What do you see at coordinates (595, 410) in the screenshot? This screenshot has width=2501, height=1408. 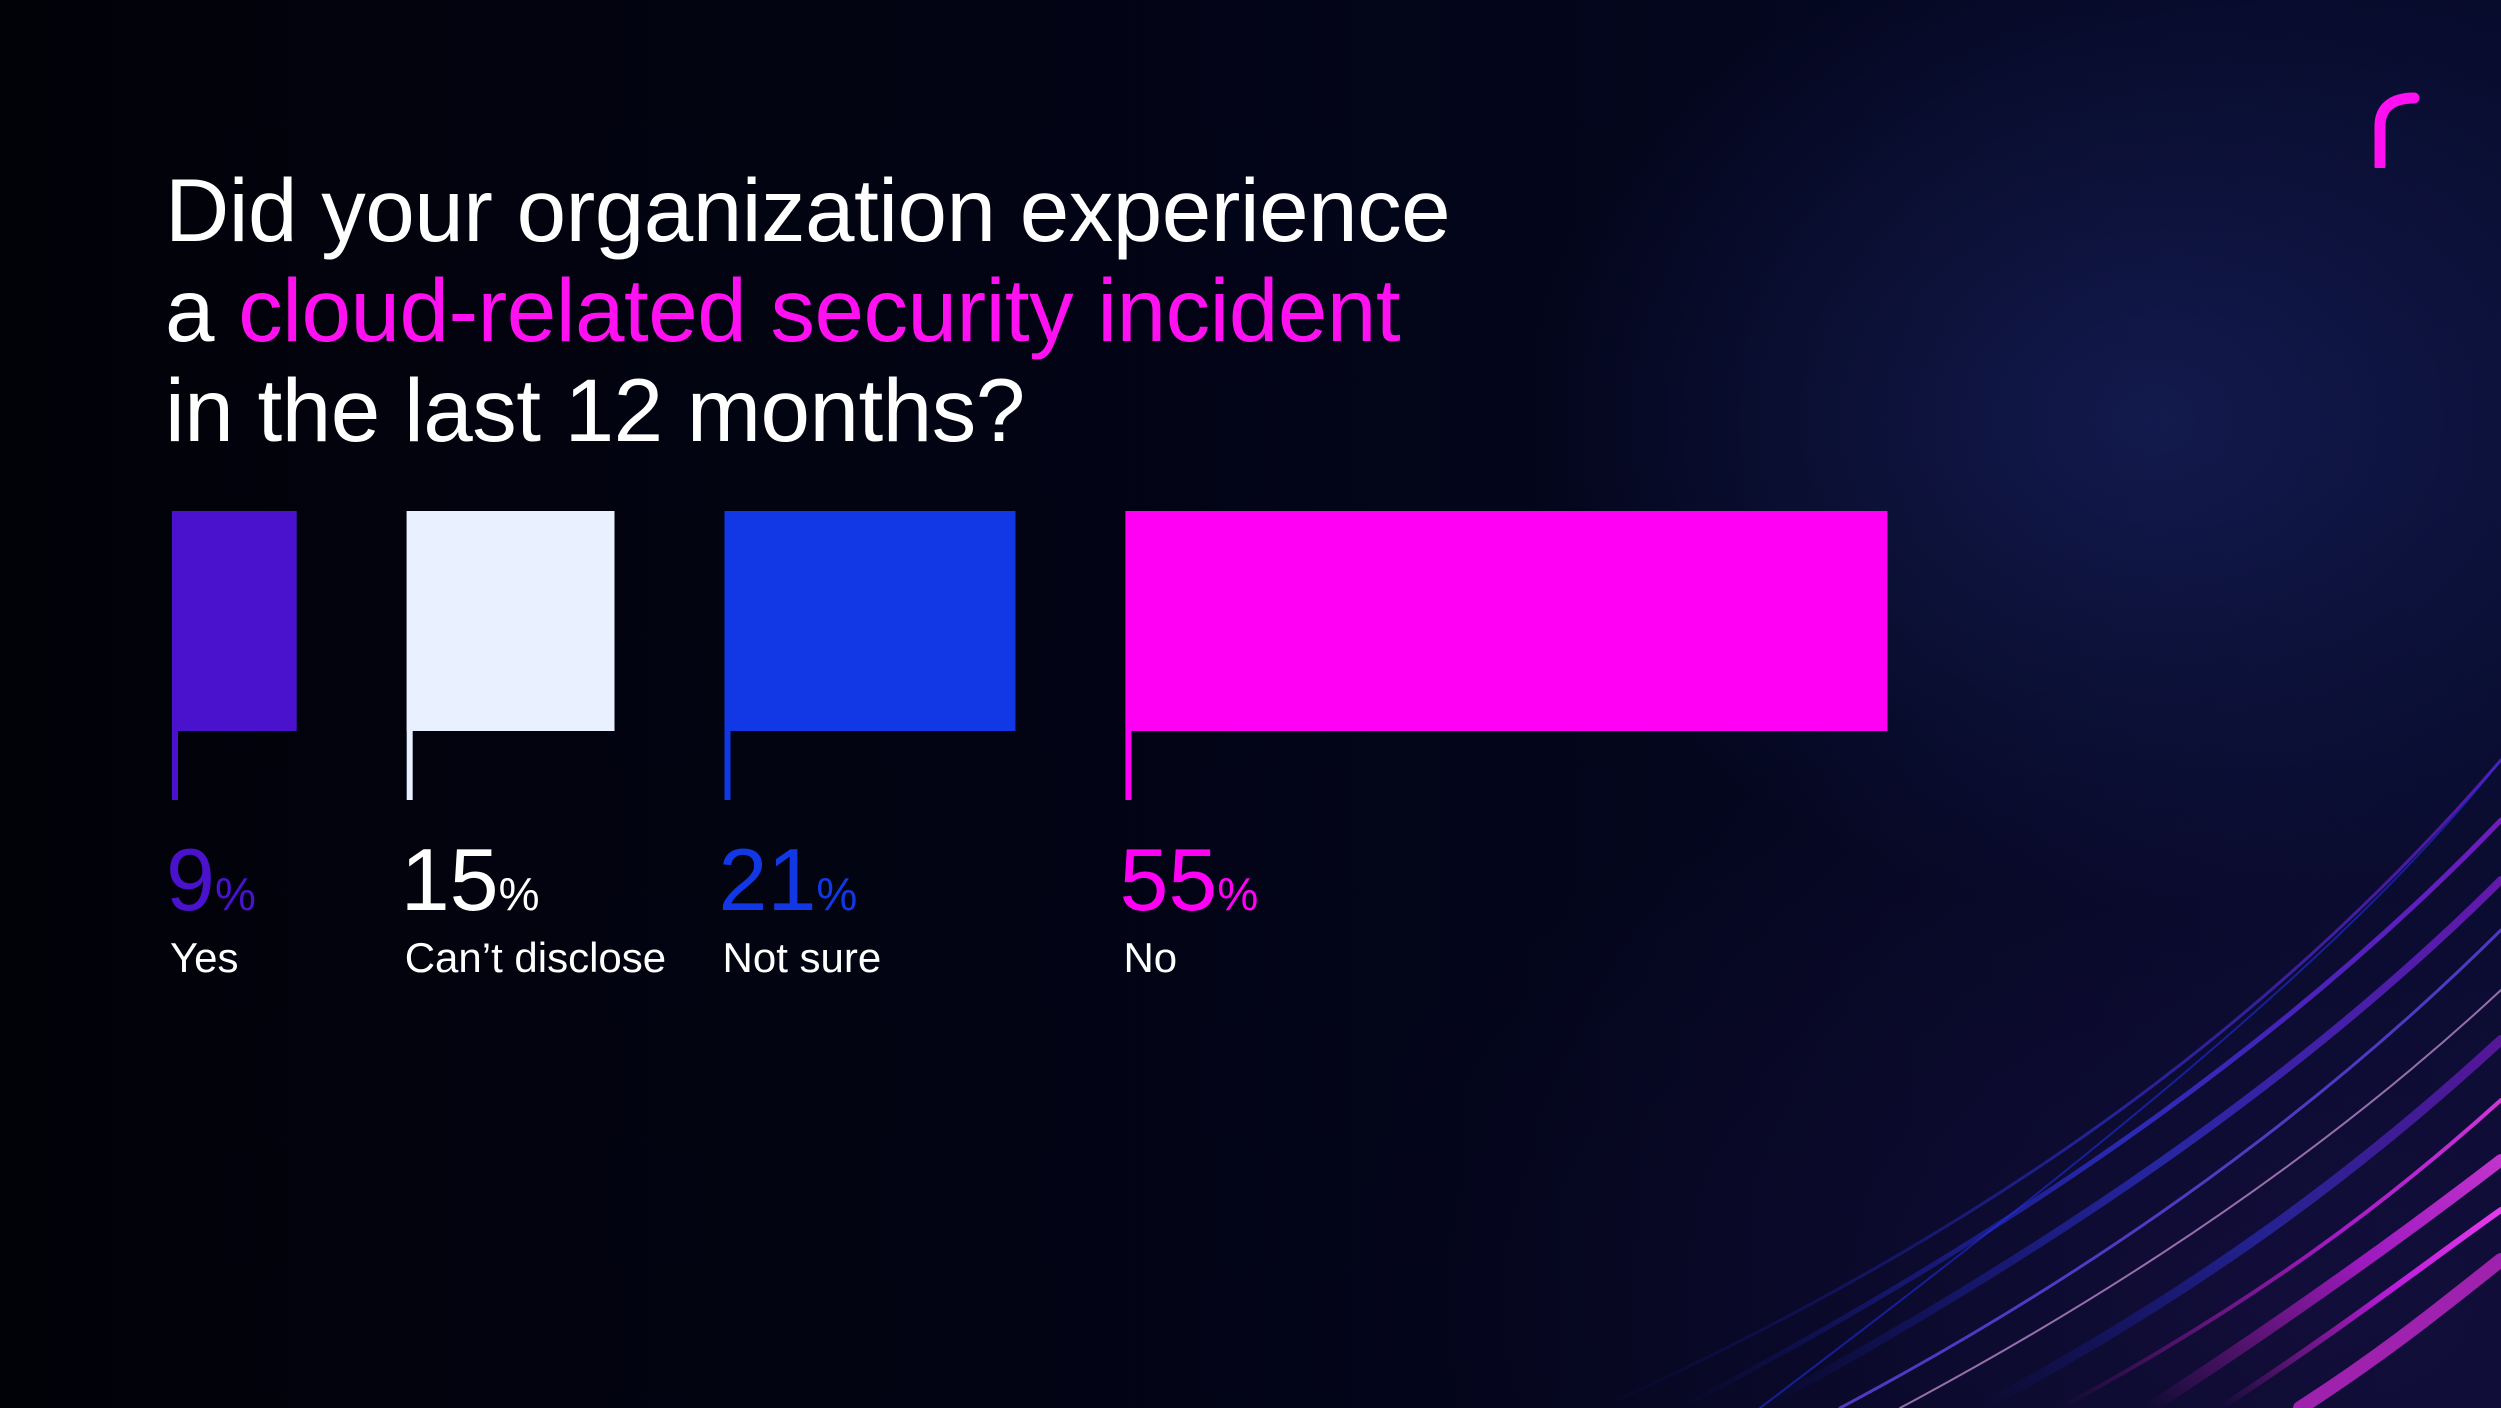 I see `title-line-3: in the last 12 months?` at bounding box center [595, 410].